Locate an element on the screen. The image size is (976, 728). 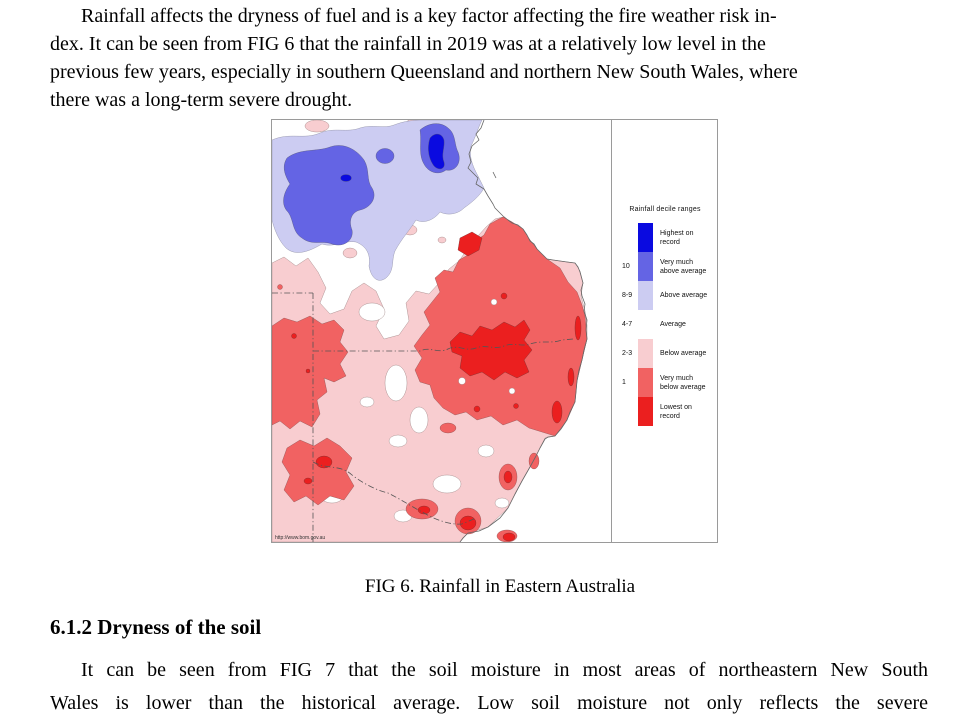
legend-decile-label: 8-9 is located at coordinates (627, 295).